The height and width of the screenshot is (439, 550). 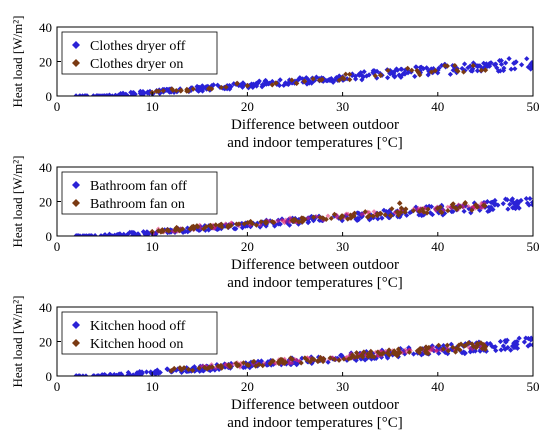 What do you see at coordinates (45, 342) in the screenshot?
I see `y-tick-label: 20` at bounding box center [45, 342].